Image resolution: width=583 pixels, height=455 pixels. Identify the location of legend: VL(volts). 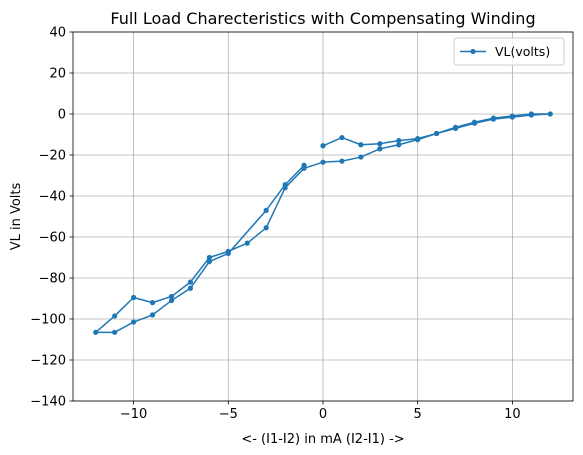
(509, 51).